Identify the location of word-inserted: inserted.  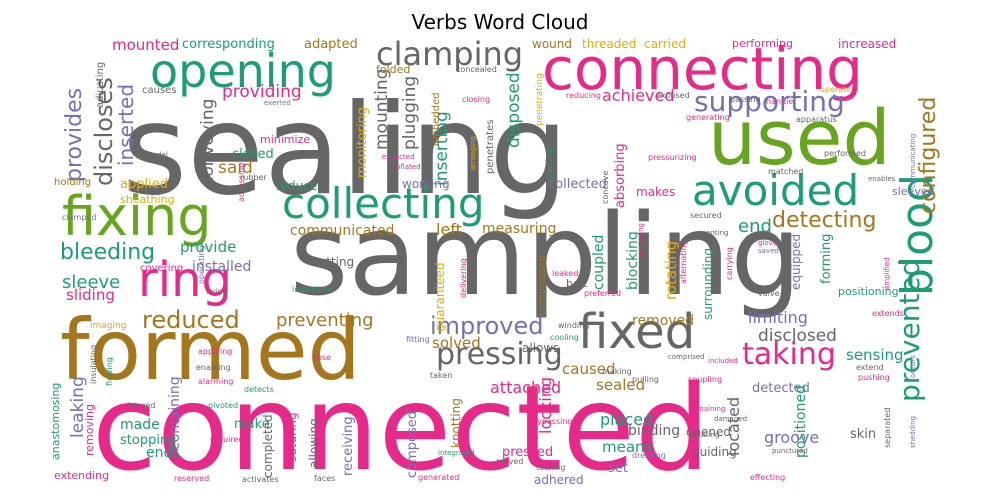
(126, 125).